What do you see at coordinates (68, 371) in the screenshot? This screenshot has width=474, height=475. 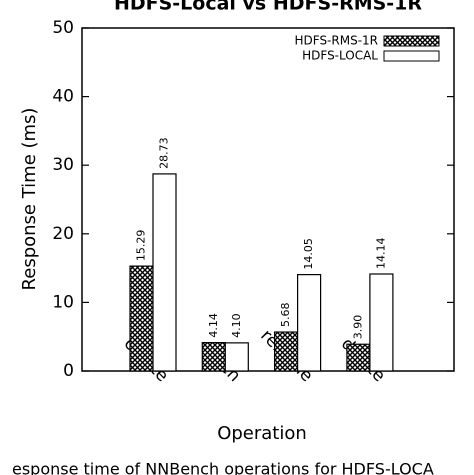 I see `y-tick-label: 0` at bounding box center [68, 371].